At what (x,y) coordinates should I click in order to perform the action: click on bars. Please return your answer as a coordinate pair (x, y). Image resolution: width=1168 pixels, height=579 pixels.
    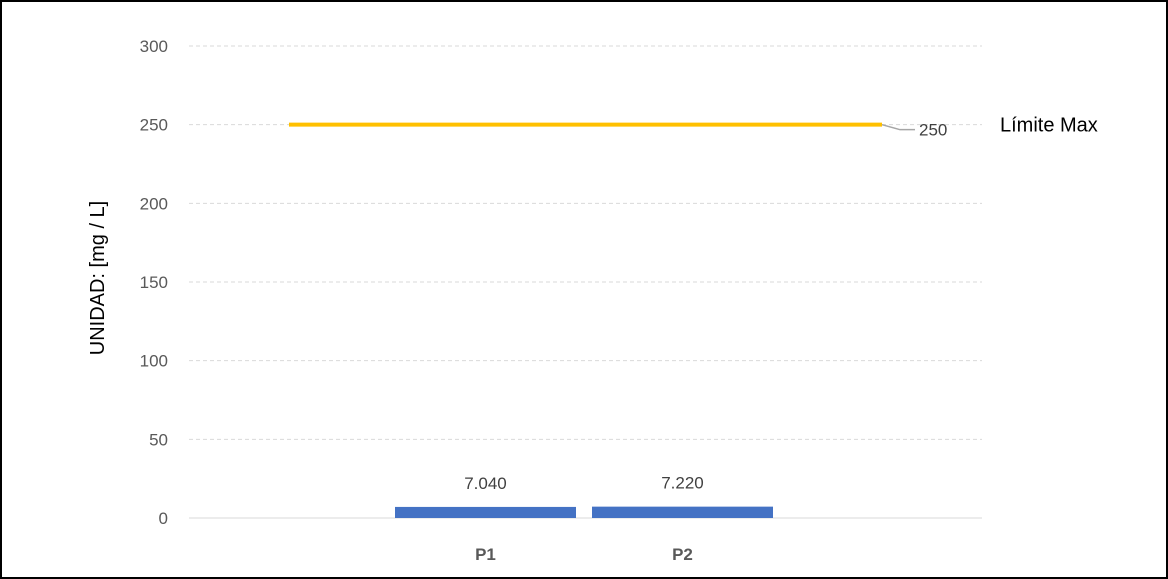
    Looking at the image, I should click on (584, 512).